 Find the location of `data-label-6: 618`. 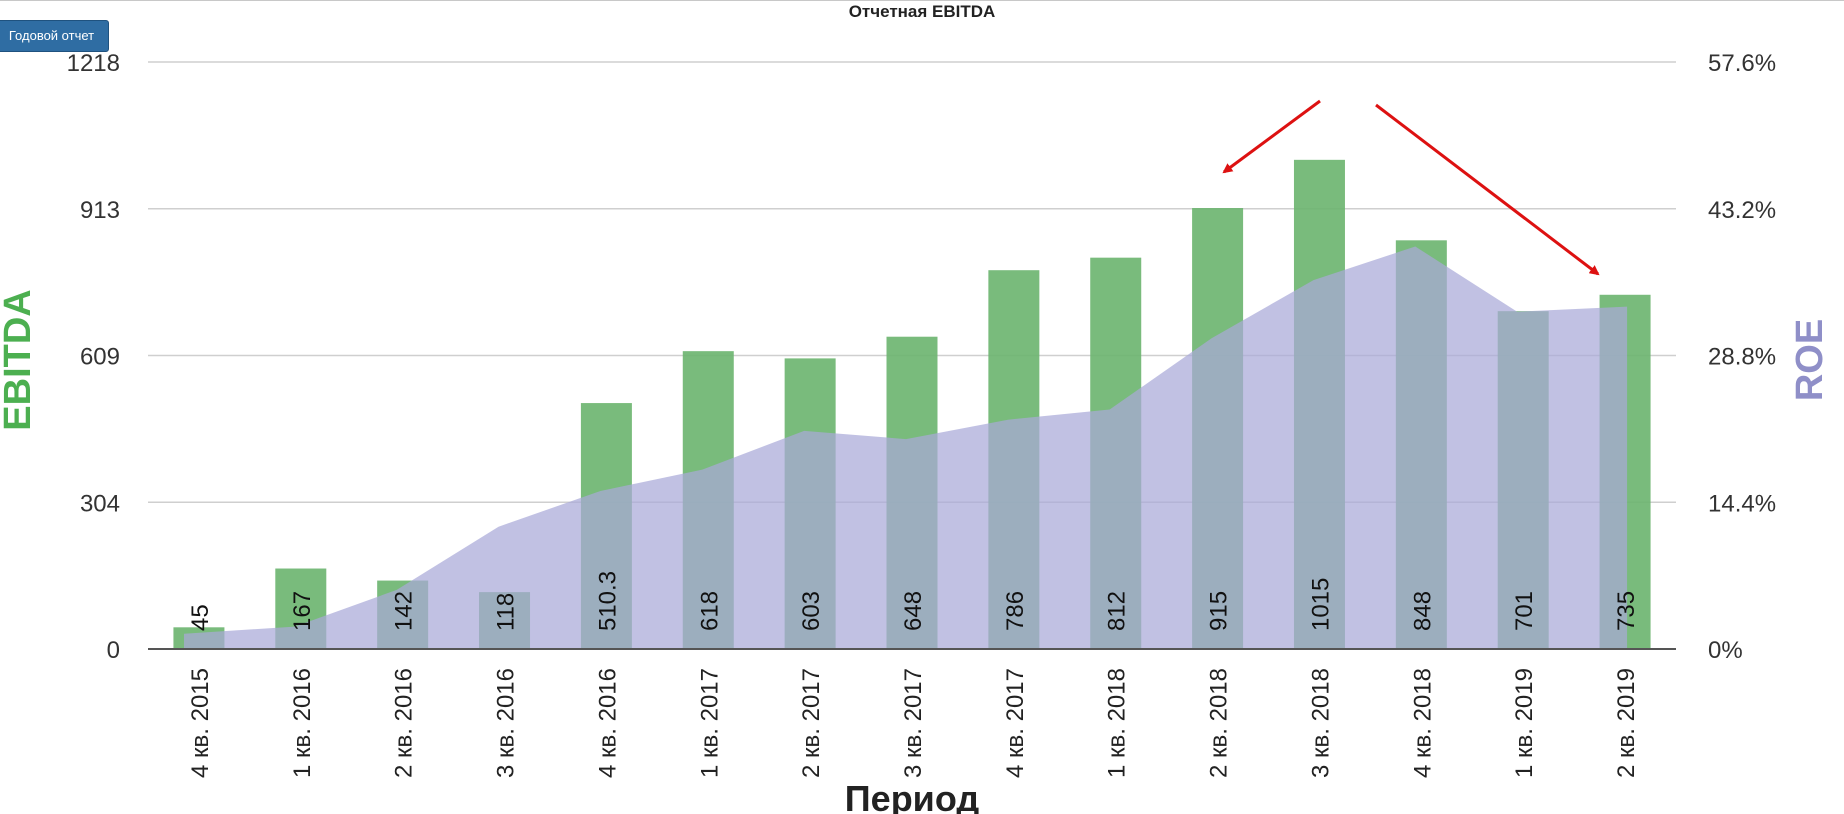

data-label-6: 618 is located at coordinates (709, 611).